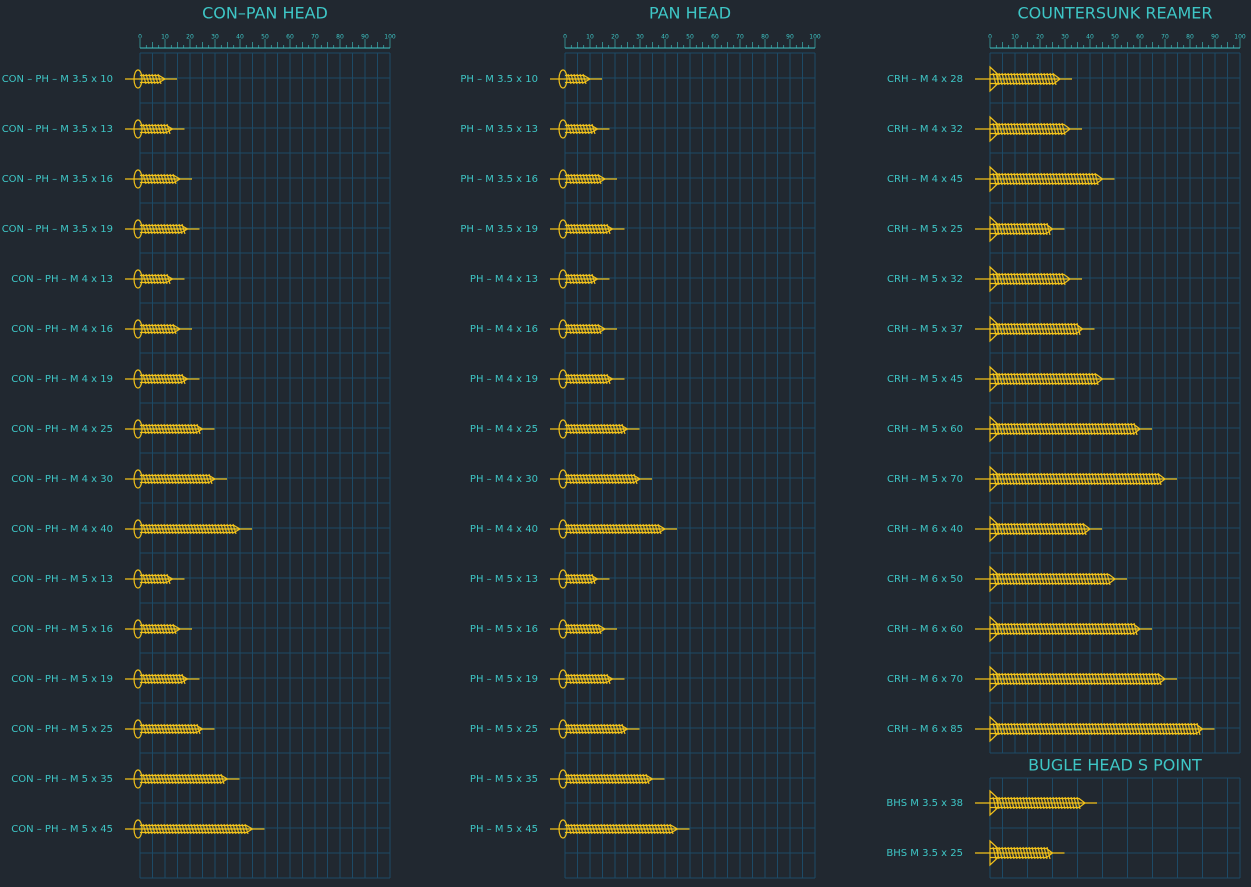 The image size is (1251, 887). What do you see at coordinates (504, 379) in the screenshot?
I see `screw-label: PH – M 4 x 19` at bounding box center [504, 379].